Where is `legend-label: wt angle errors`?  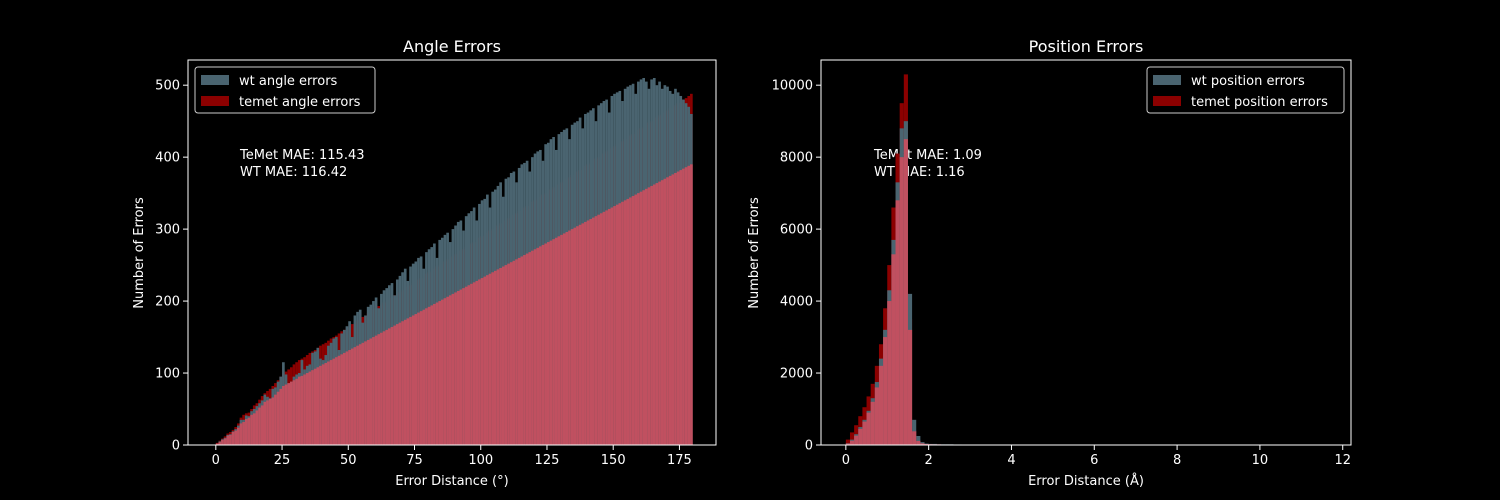
legend-label: wt angle errors is located at coordinates (288, 81).